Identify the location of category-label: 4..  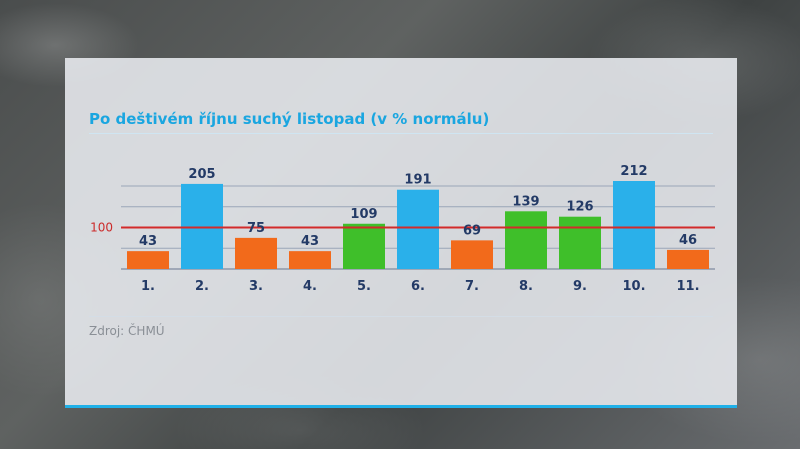
(310, 286).